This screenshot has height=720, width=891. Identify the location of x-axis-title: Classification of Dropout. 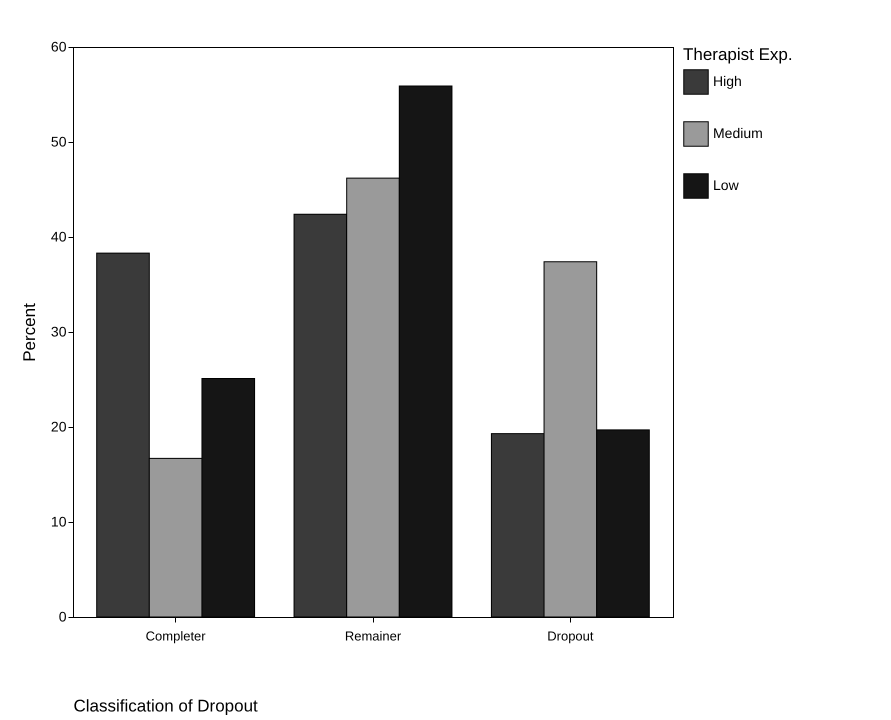
(166, 706).